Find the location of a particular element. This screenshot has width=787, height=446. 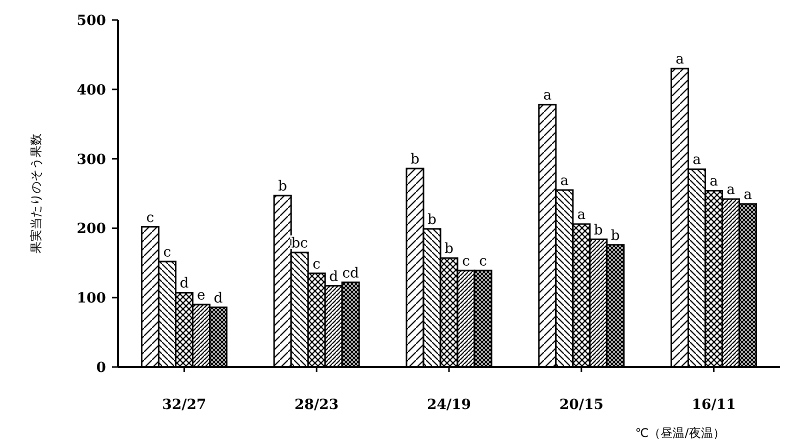

y-tick-label: 200 is located at coordinates (91, 229).